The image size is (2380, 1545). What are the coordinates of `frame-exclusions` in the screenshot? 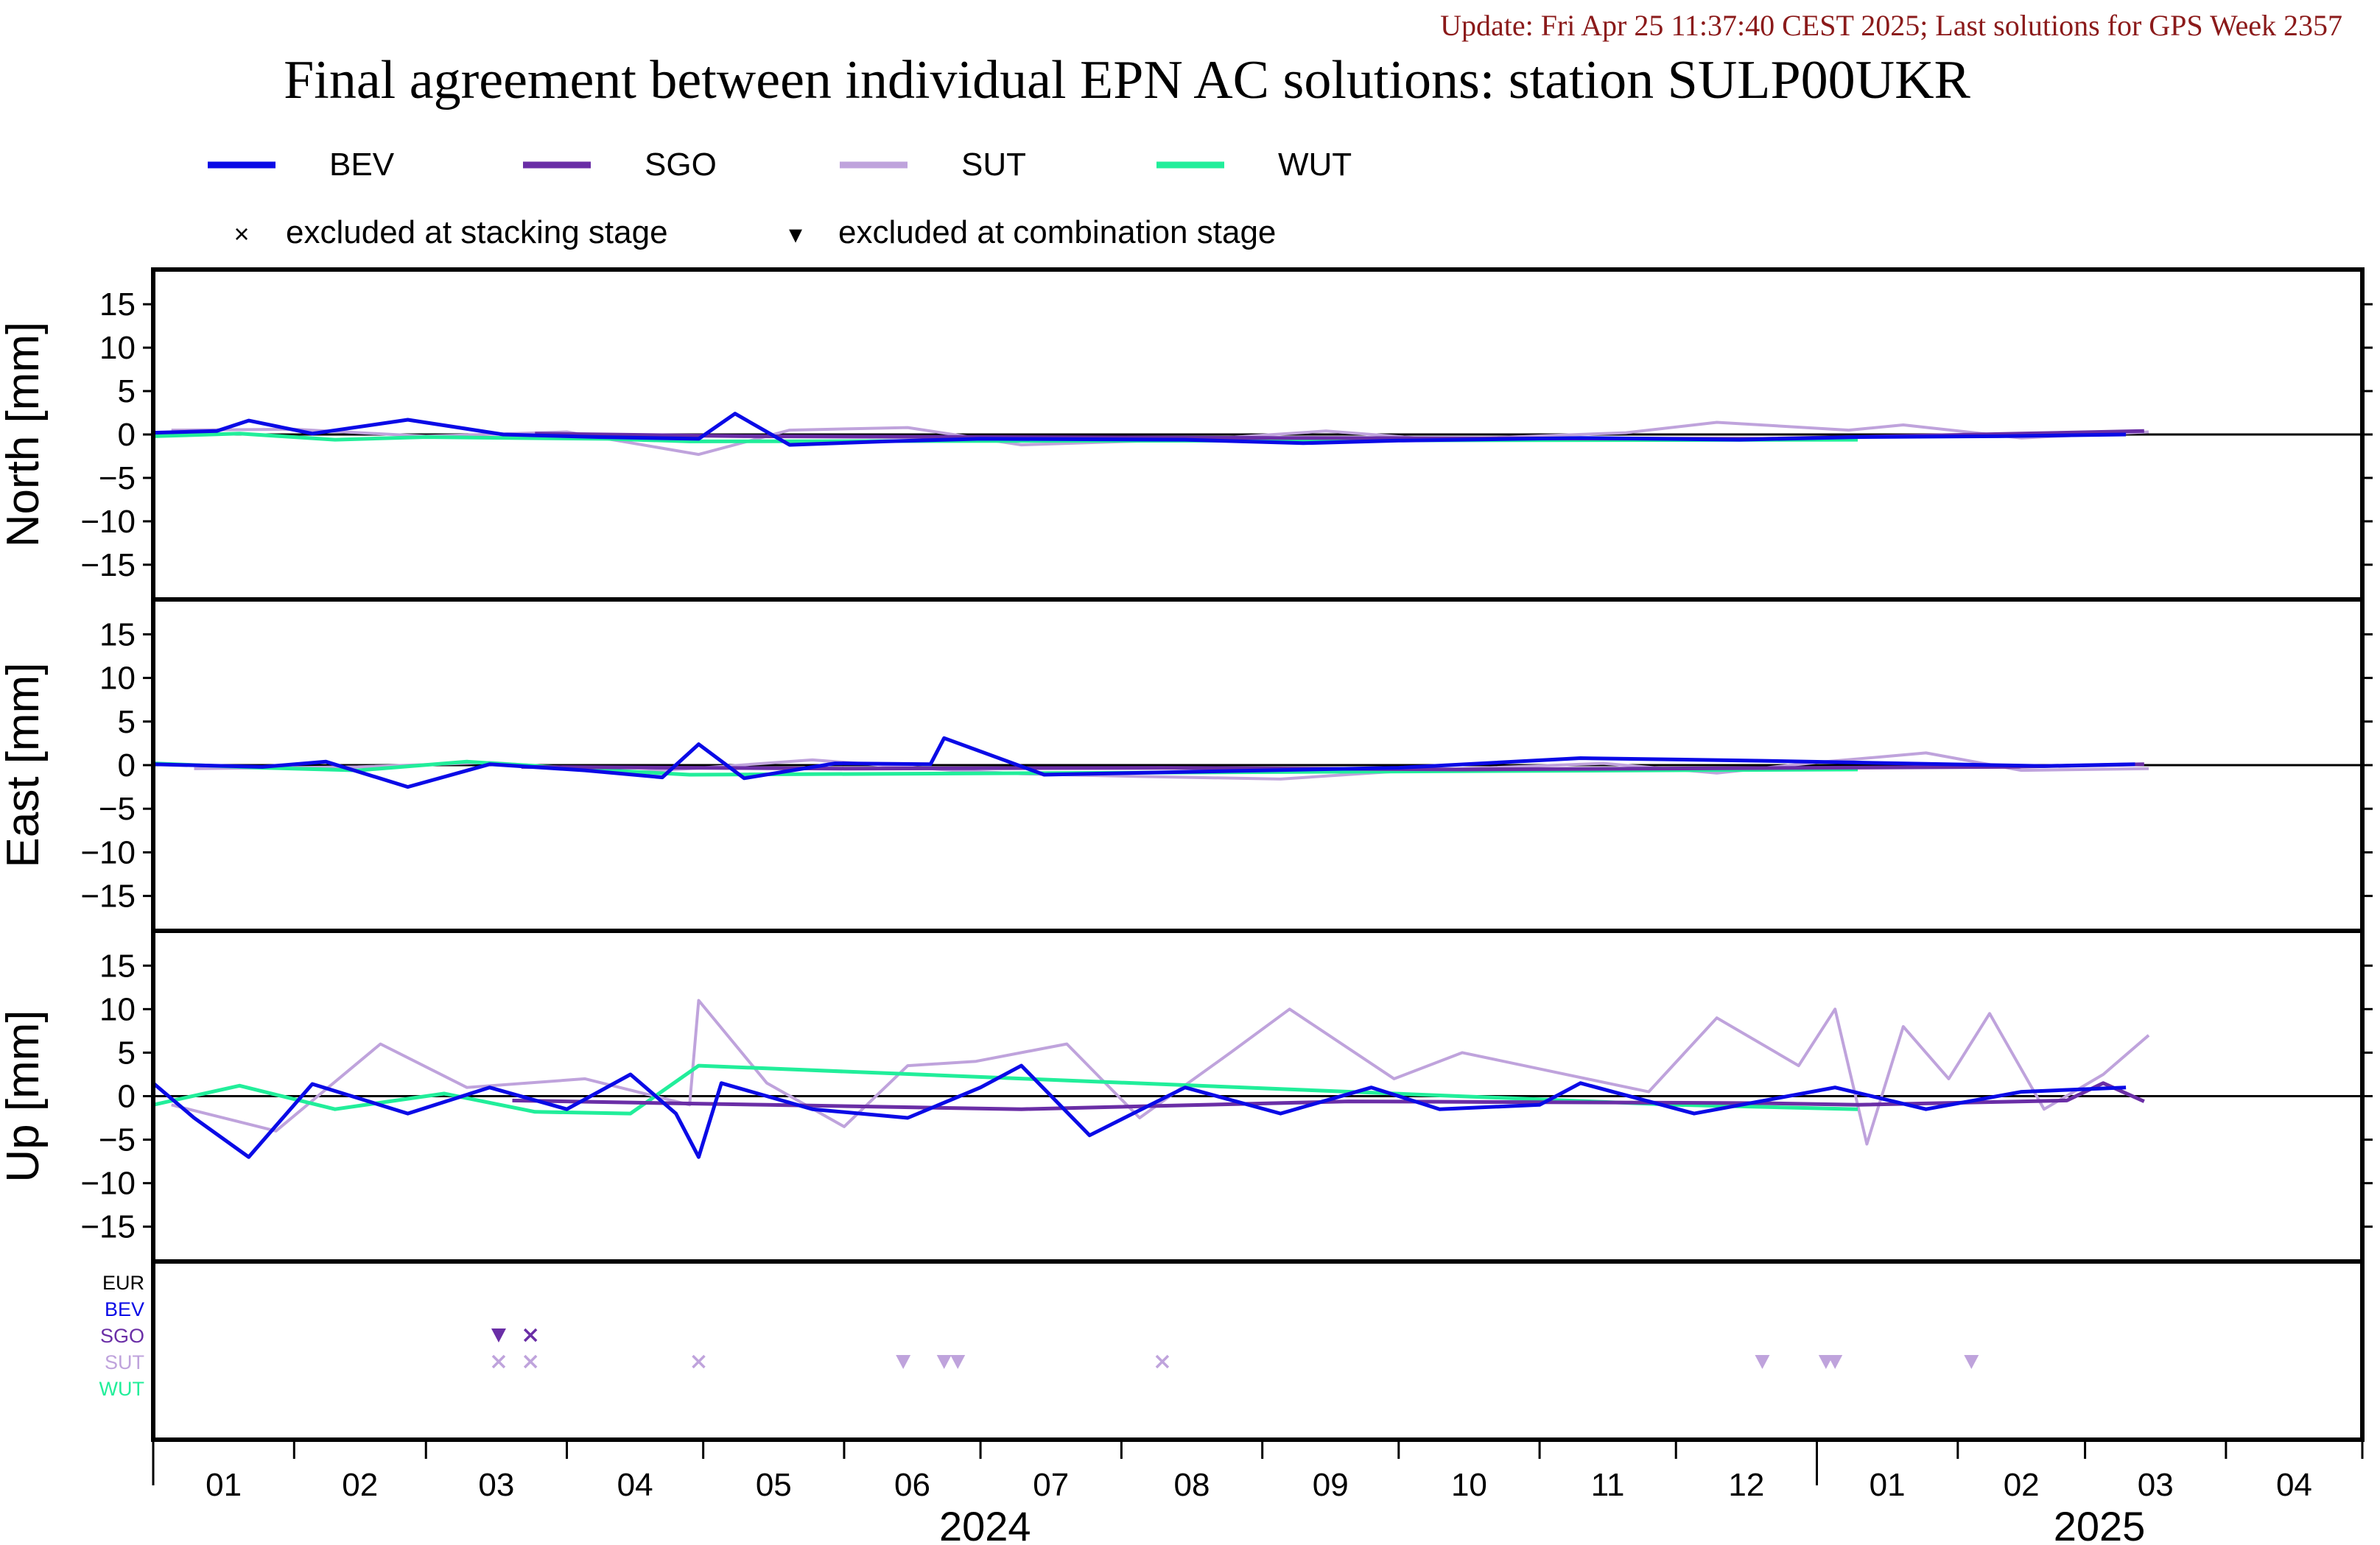 It's located at (1258, 1350).